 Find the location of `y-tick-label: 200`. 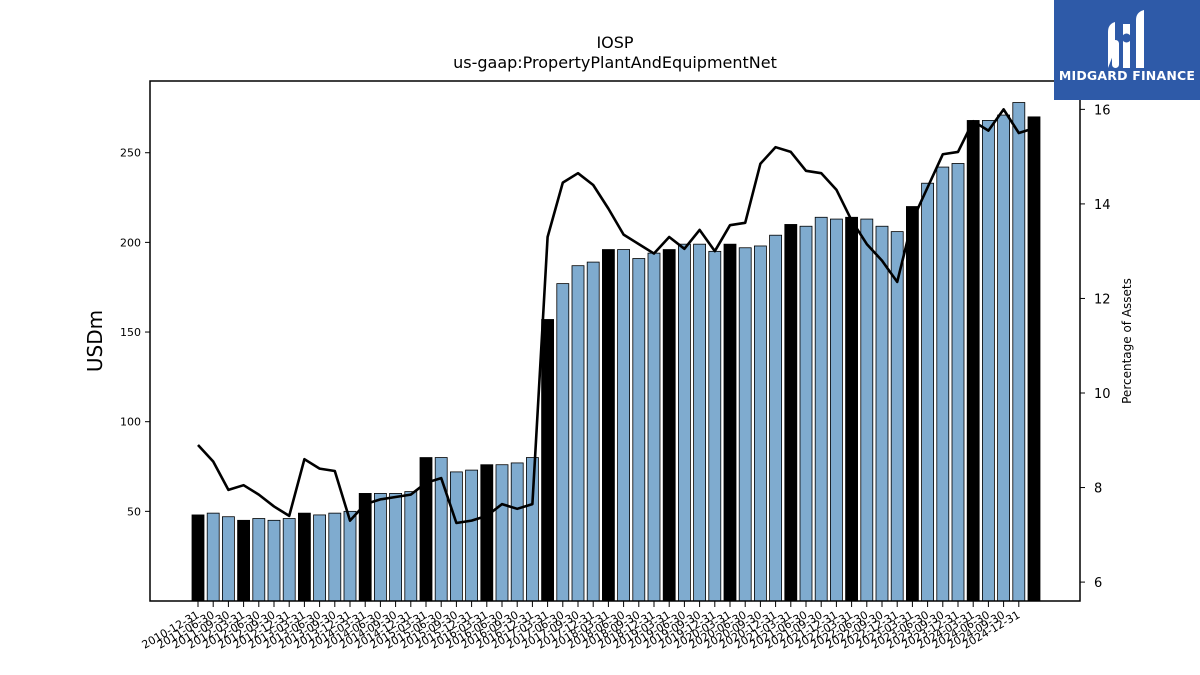

y-tick-label: 200 is located at coordinates (130, 242).